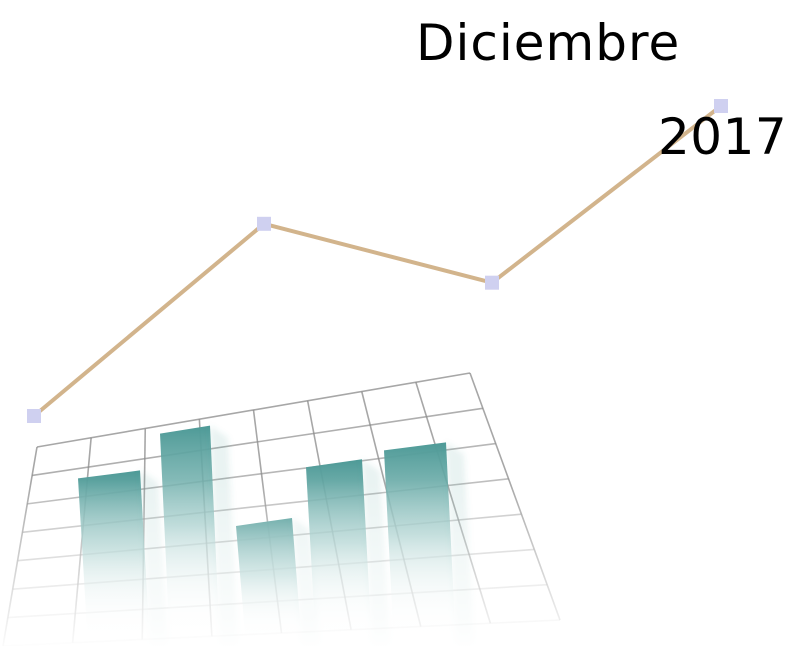  I want to click on year-title: 2017, so click(722, 137).